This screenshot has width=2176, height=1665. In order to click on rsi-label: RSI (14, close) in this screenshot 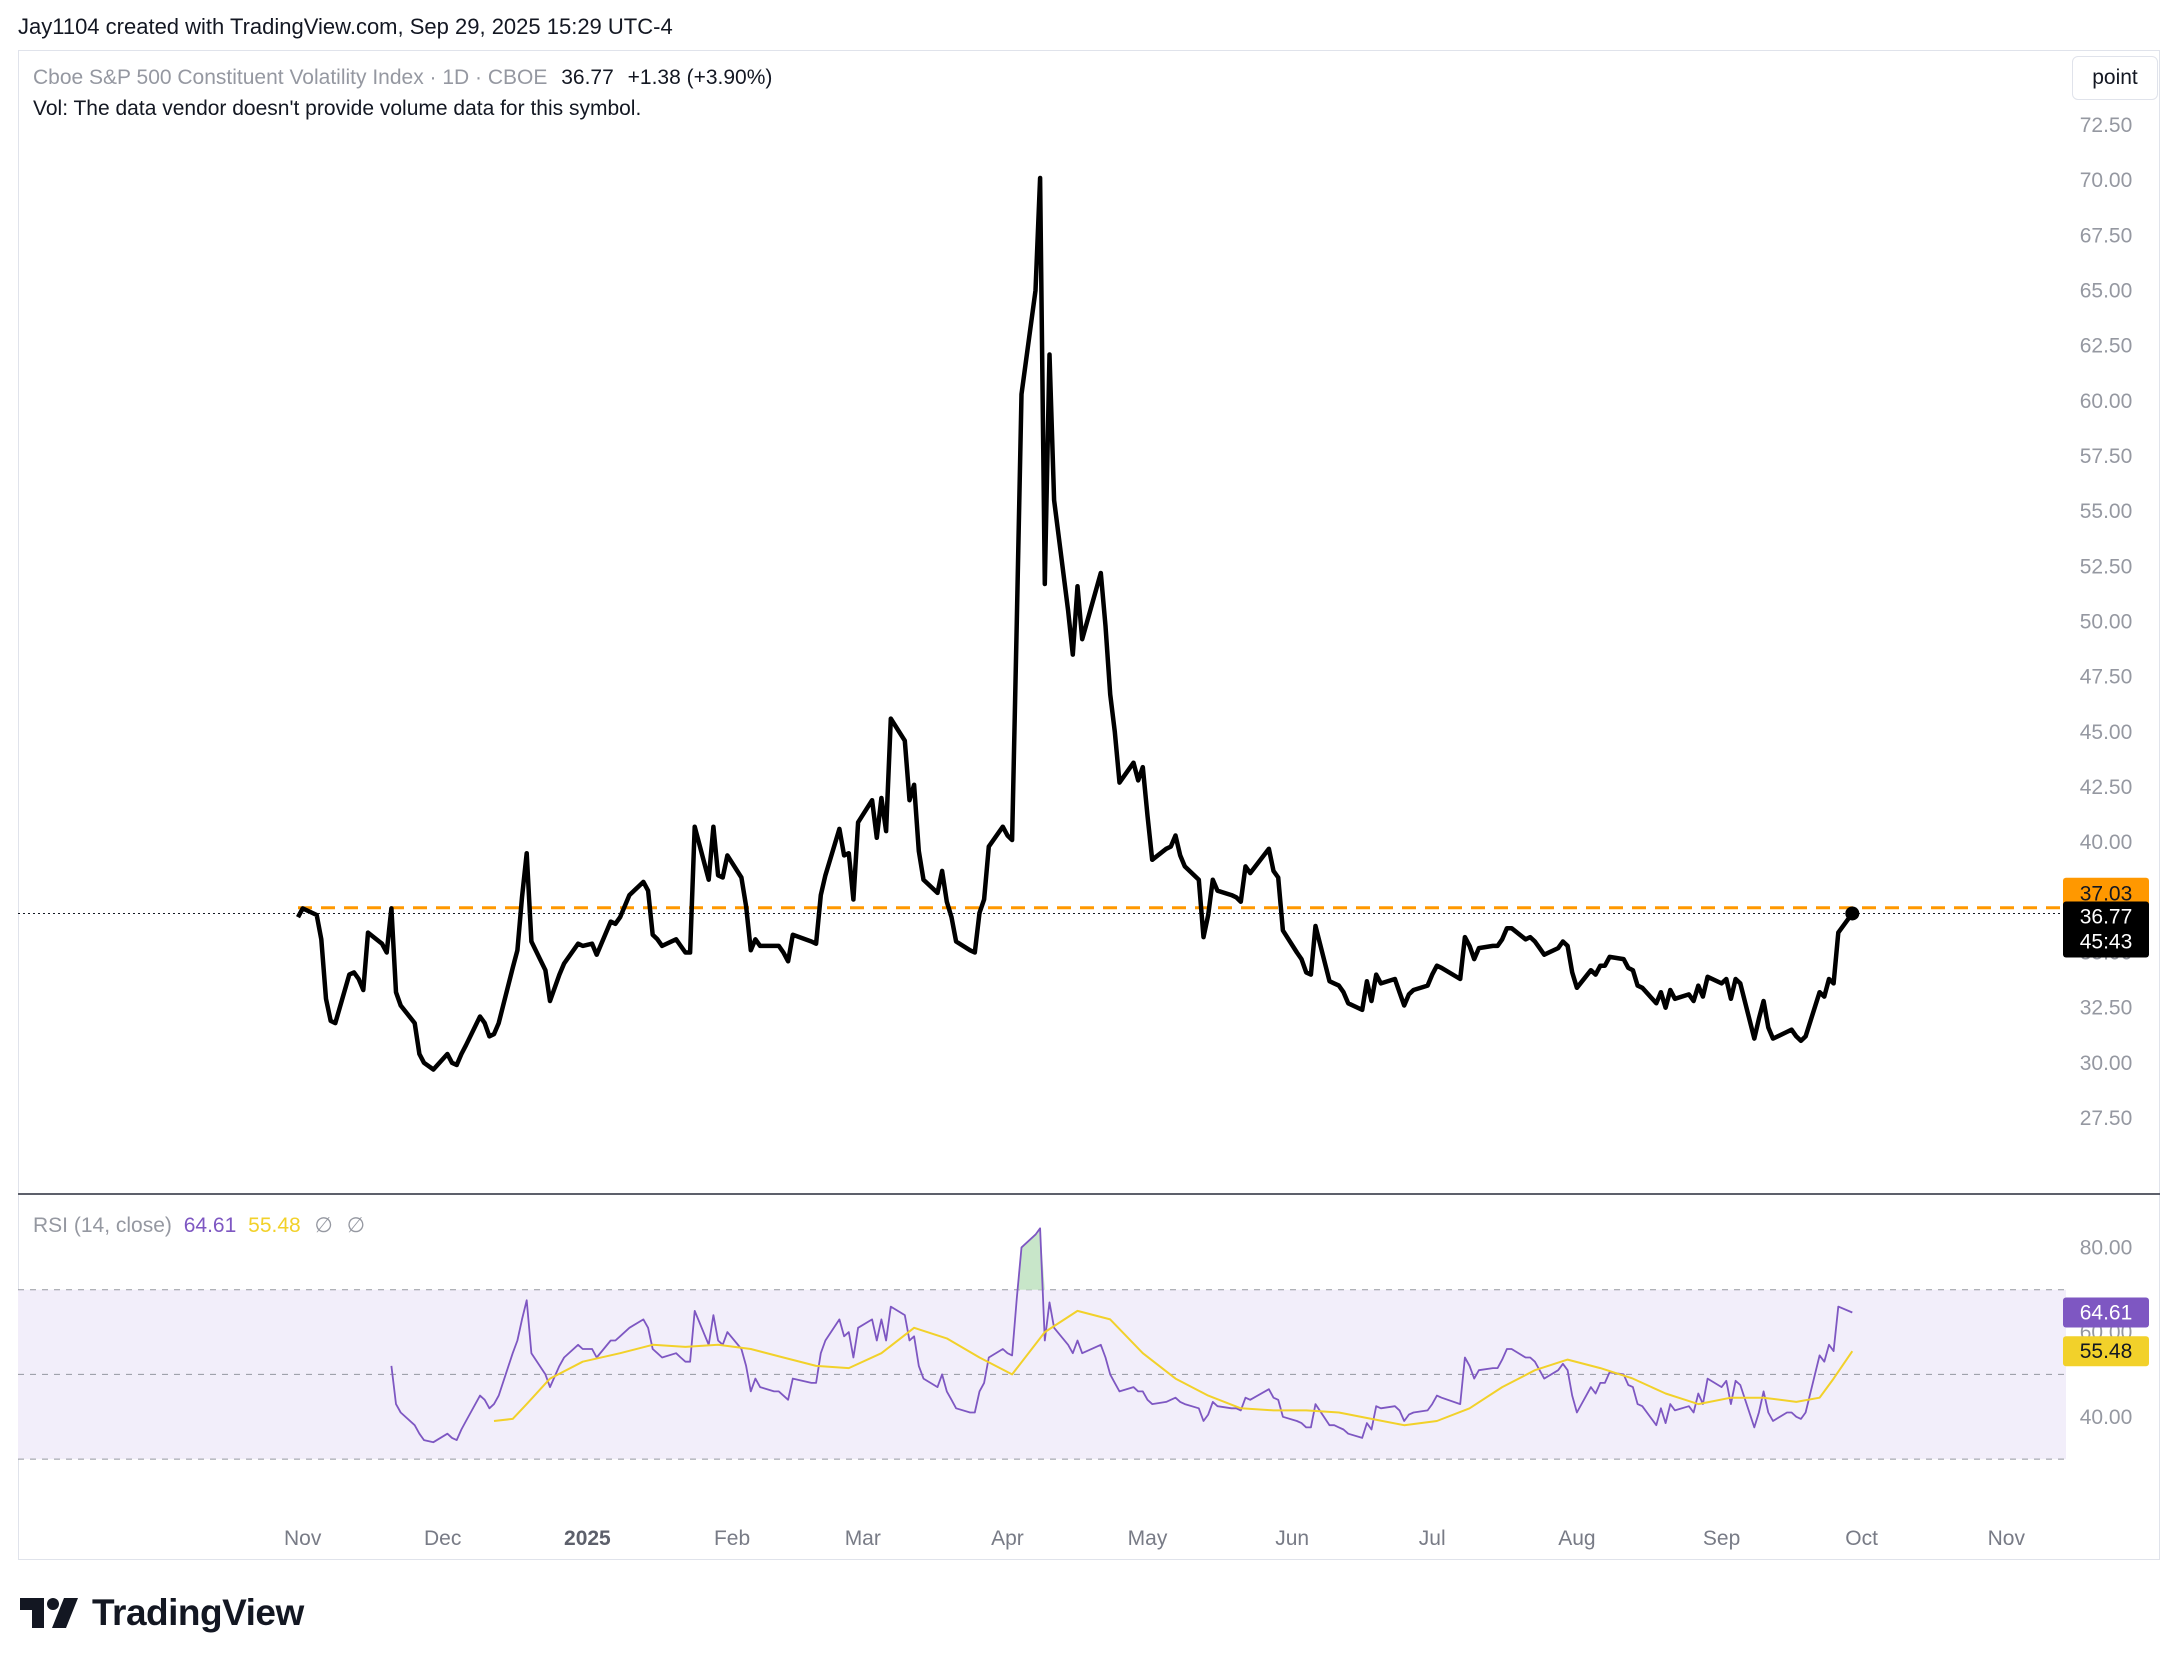, I will do `click(102, 1225)`.